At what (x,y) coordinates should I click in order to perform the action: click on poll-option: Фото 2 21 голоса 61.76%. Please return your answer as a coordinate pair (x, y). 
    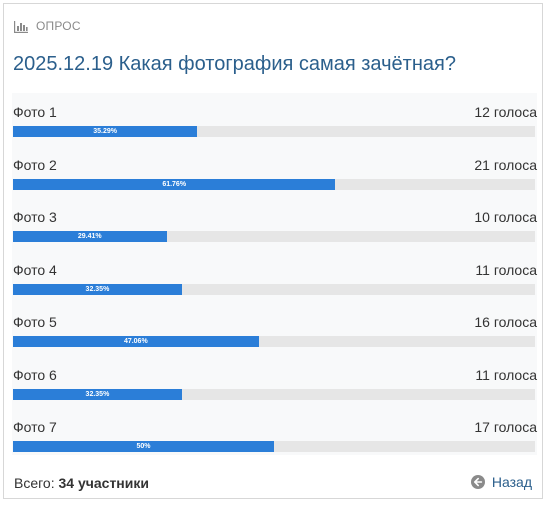
    Looking at the image, I should click on (274, 172).